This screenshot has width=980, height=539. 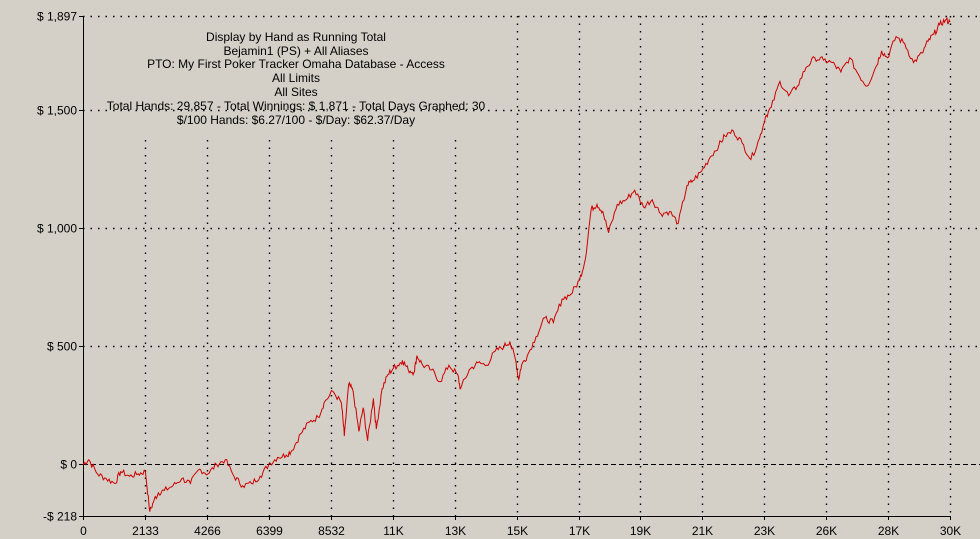 What do you see at coordinates (640, 531) in the screenshot?
I see `x-tick-label: 19K` at bounding box center [640, 531].